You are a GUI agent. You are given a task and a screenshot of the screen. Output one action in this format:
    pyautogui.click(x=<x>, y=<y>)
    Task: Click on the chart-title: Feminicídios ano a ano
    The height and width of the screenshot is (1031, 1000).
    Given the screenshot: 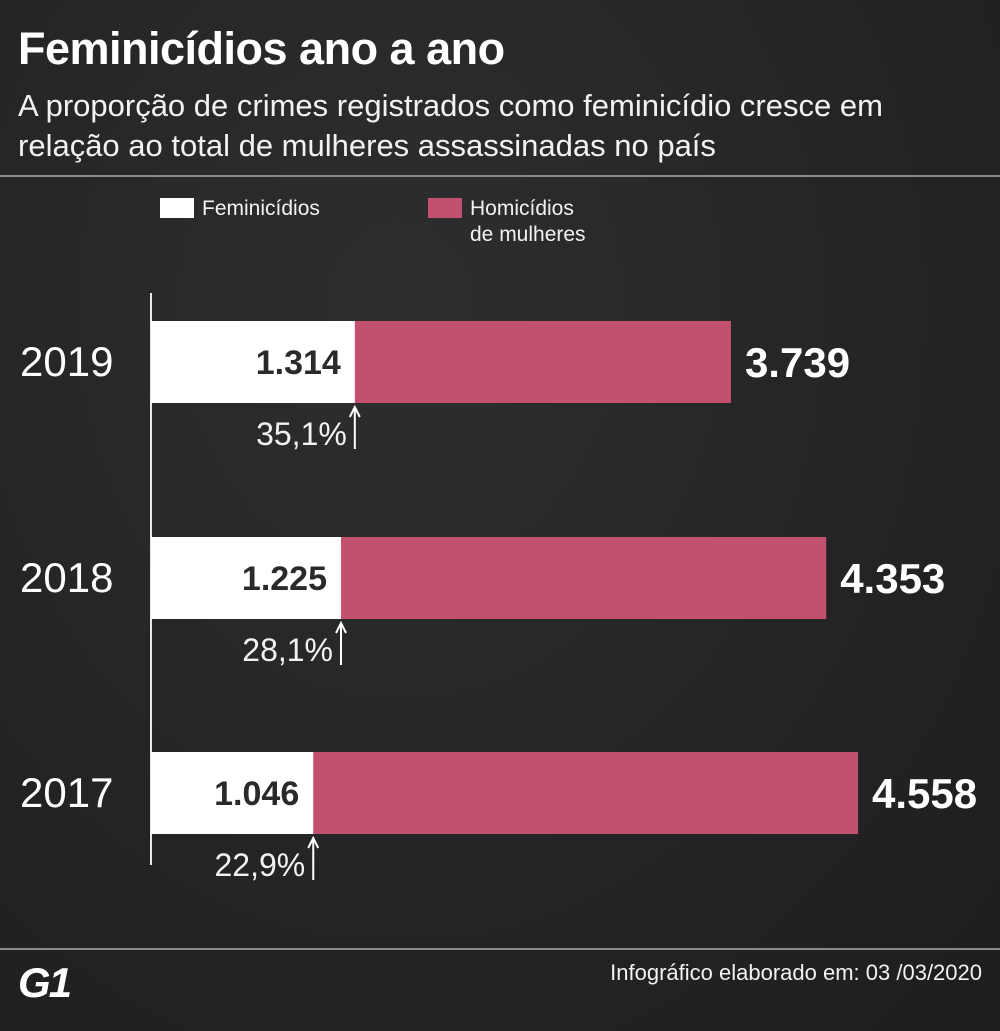 What is the action you would take?
    pyautogui.click(x=261, y=48)
    